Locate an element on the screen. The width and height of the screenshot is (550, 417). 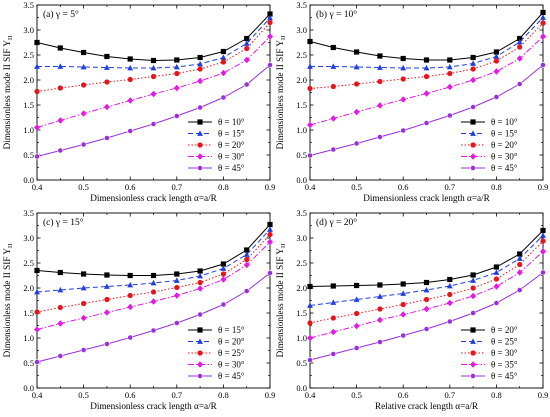
x-axis-label: Dimensionless crack length α=a/R is located at coordinates (426, 198).